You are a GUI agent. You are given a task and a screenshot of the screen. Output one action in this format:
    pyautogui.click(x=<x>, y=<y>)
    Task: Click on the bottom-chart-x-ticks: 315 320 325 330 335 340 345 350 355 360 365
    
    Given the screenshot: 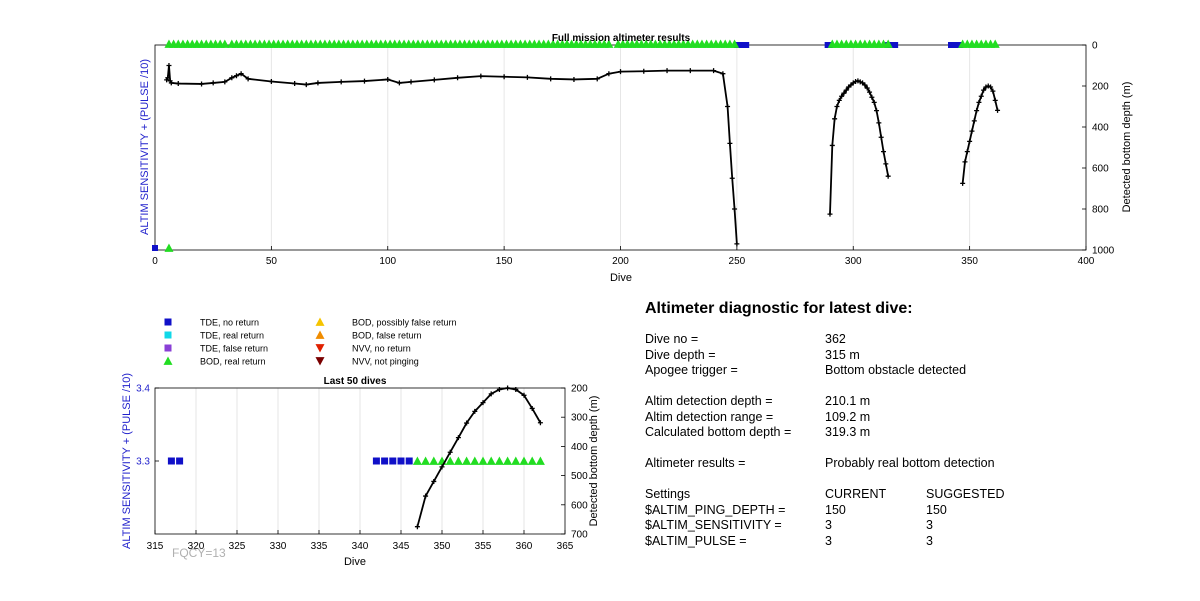 What is the action you would take?
    pyautogui.click(x=360, y=541)
    